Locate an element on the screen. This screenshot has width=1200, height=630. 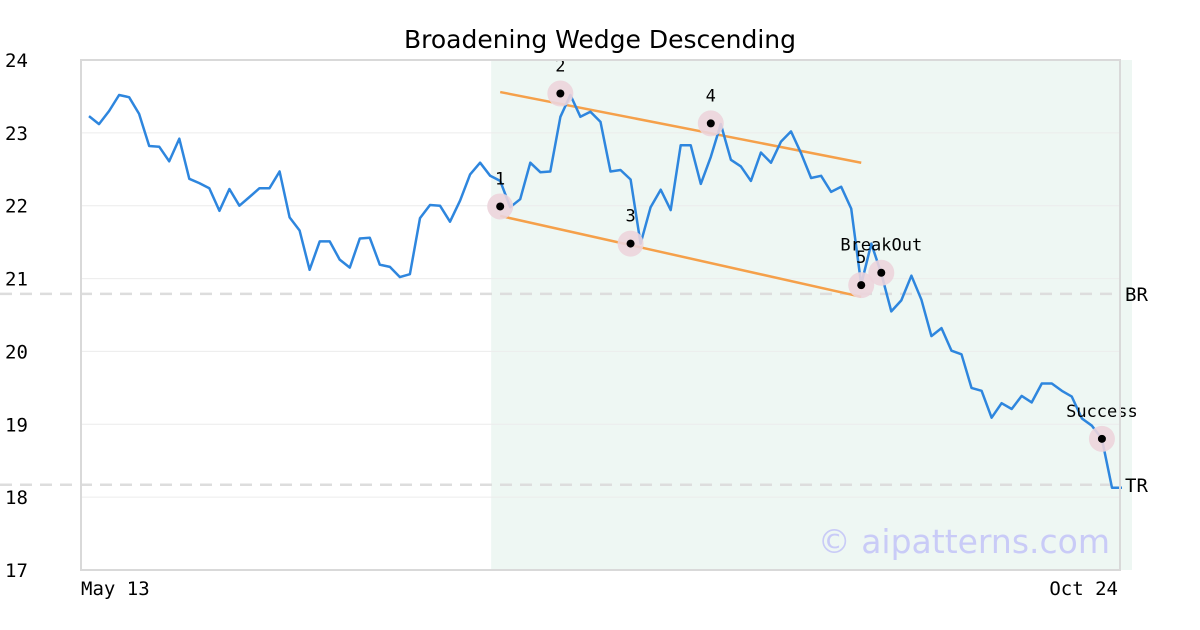
marker-label-2: 2 is located at coordinates (560, 67).